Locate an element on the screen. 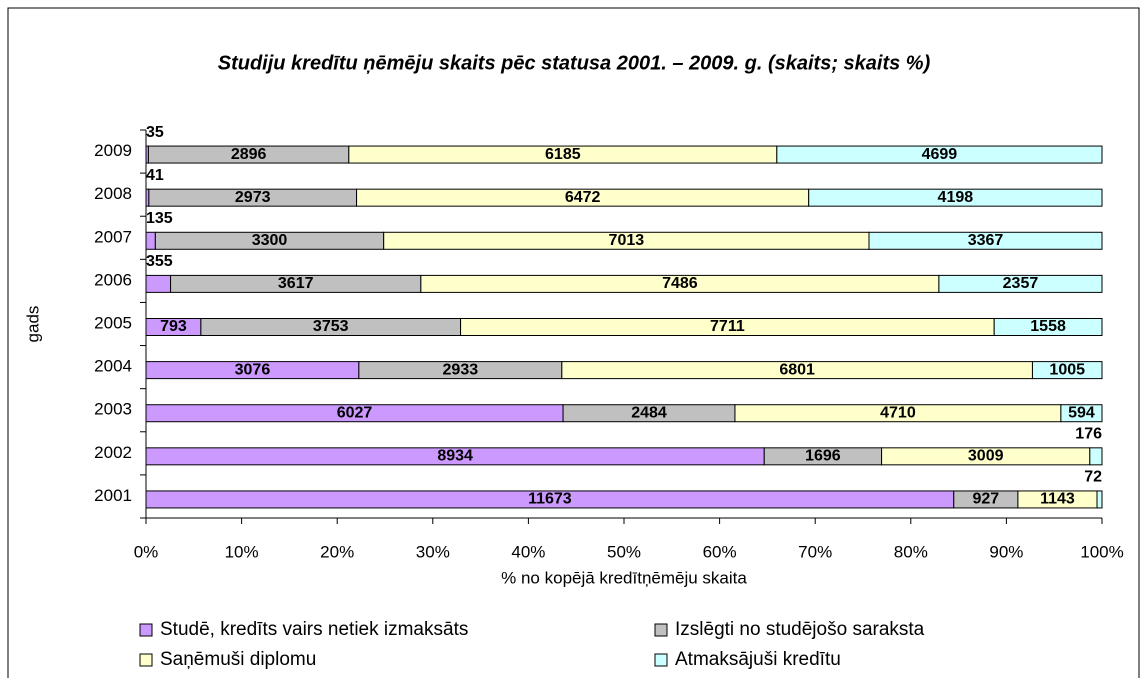 This screenshot has width=1148, height=678. x-axis-title: % no kopējā kredītņēmēju skaita is located at coordinates (624, 577).